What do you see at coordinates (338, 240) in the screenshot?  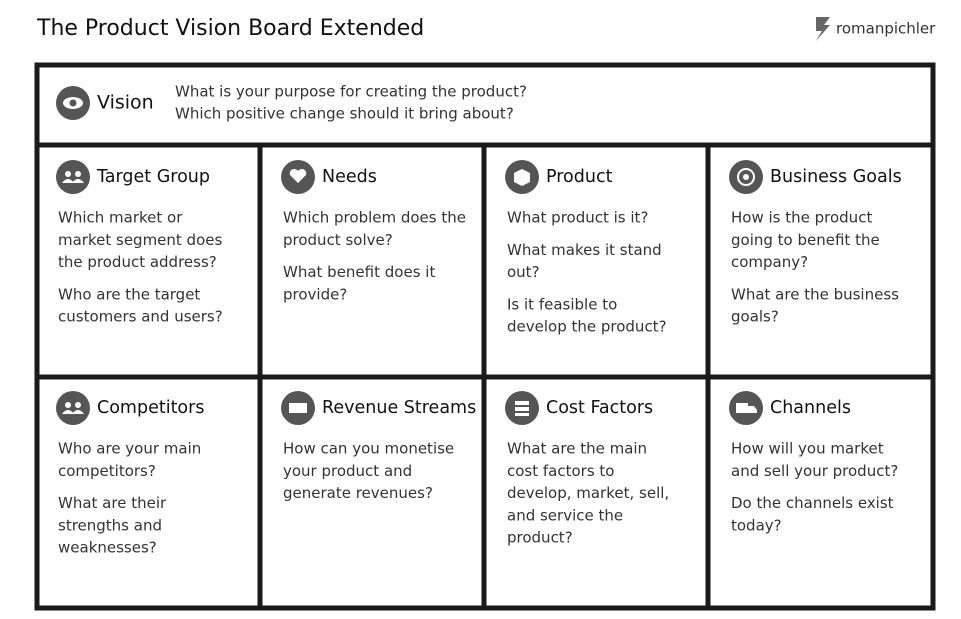 I see `cell-text: product solve?` at bounding box center [338, 240].